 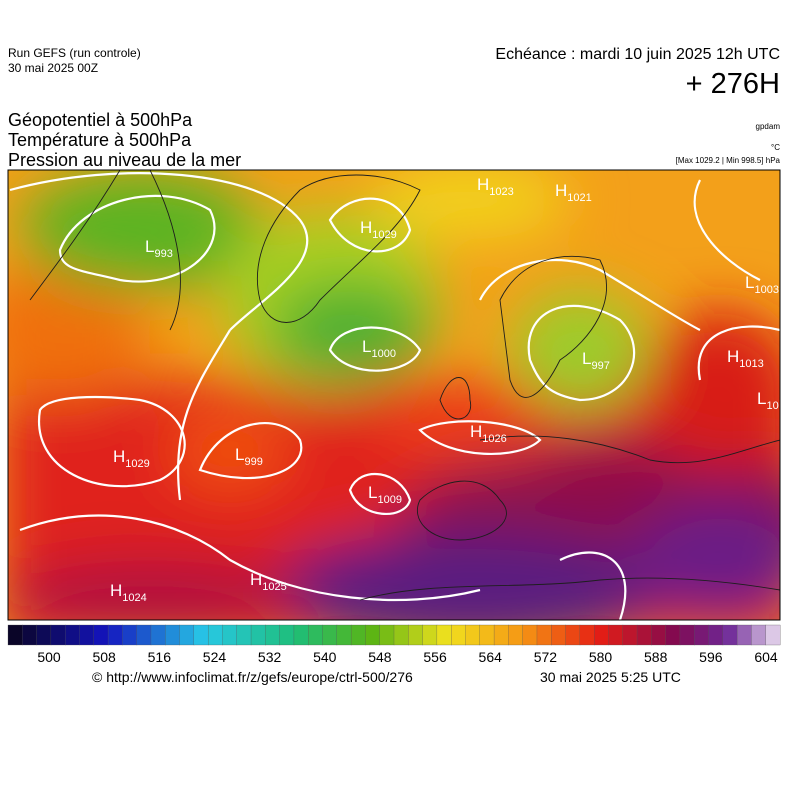 I want to click on pressure-center: H1025, so click(x=268, y=581).